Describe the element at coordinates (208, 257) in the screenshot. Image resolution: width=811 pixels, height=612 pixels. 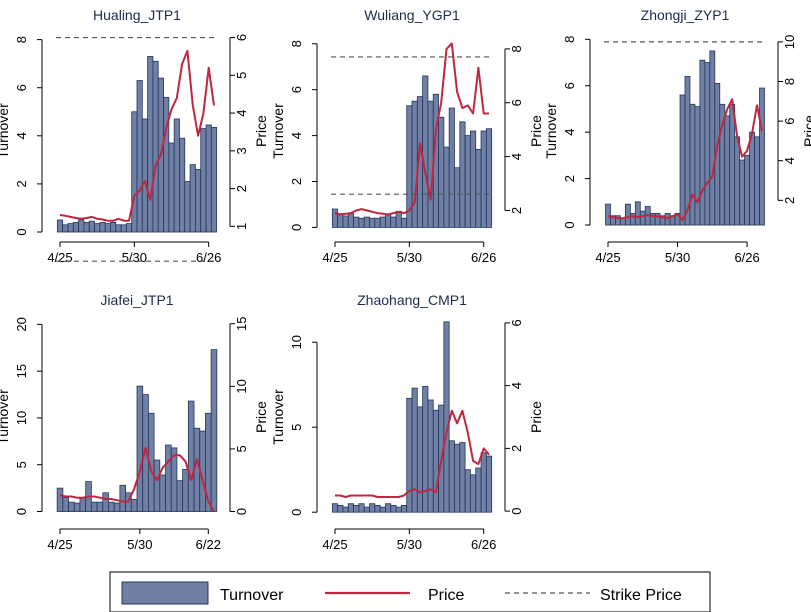
I see `x-tick-label: 6/26` at that location.